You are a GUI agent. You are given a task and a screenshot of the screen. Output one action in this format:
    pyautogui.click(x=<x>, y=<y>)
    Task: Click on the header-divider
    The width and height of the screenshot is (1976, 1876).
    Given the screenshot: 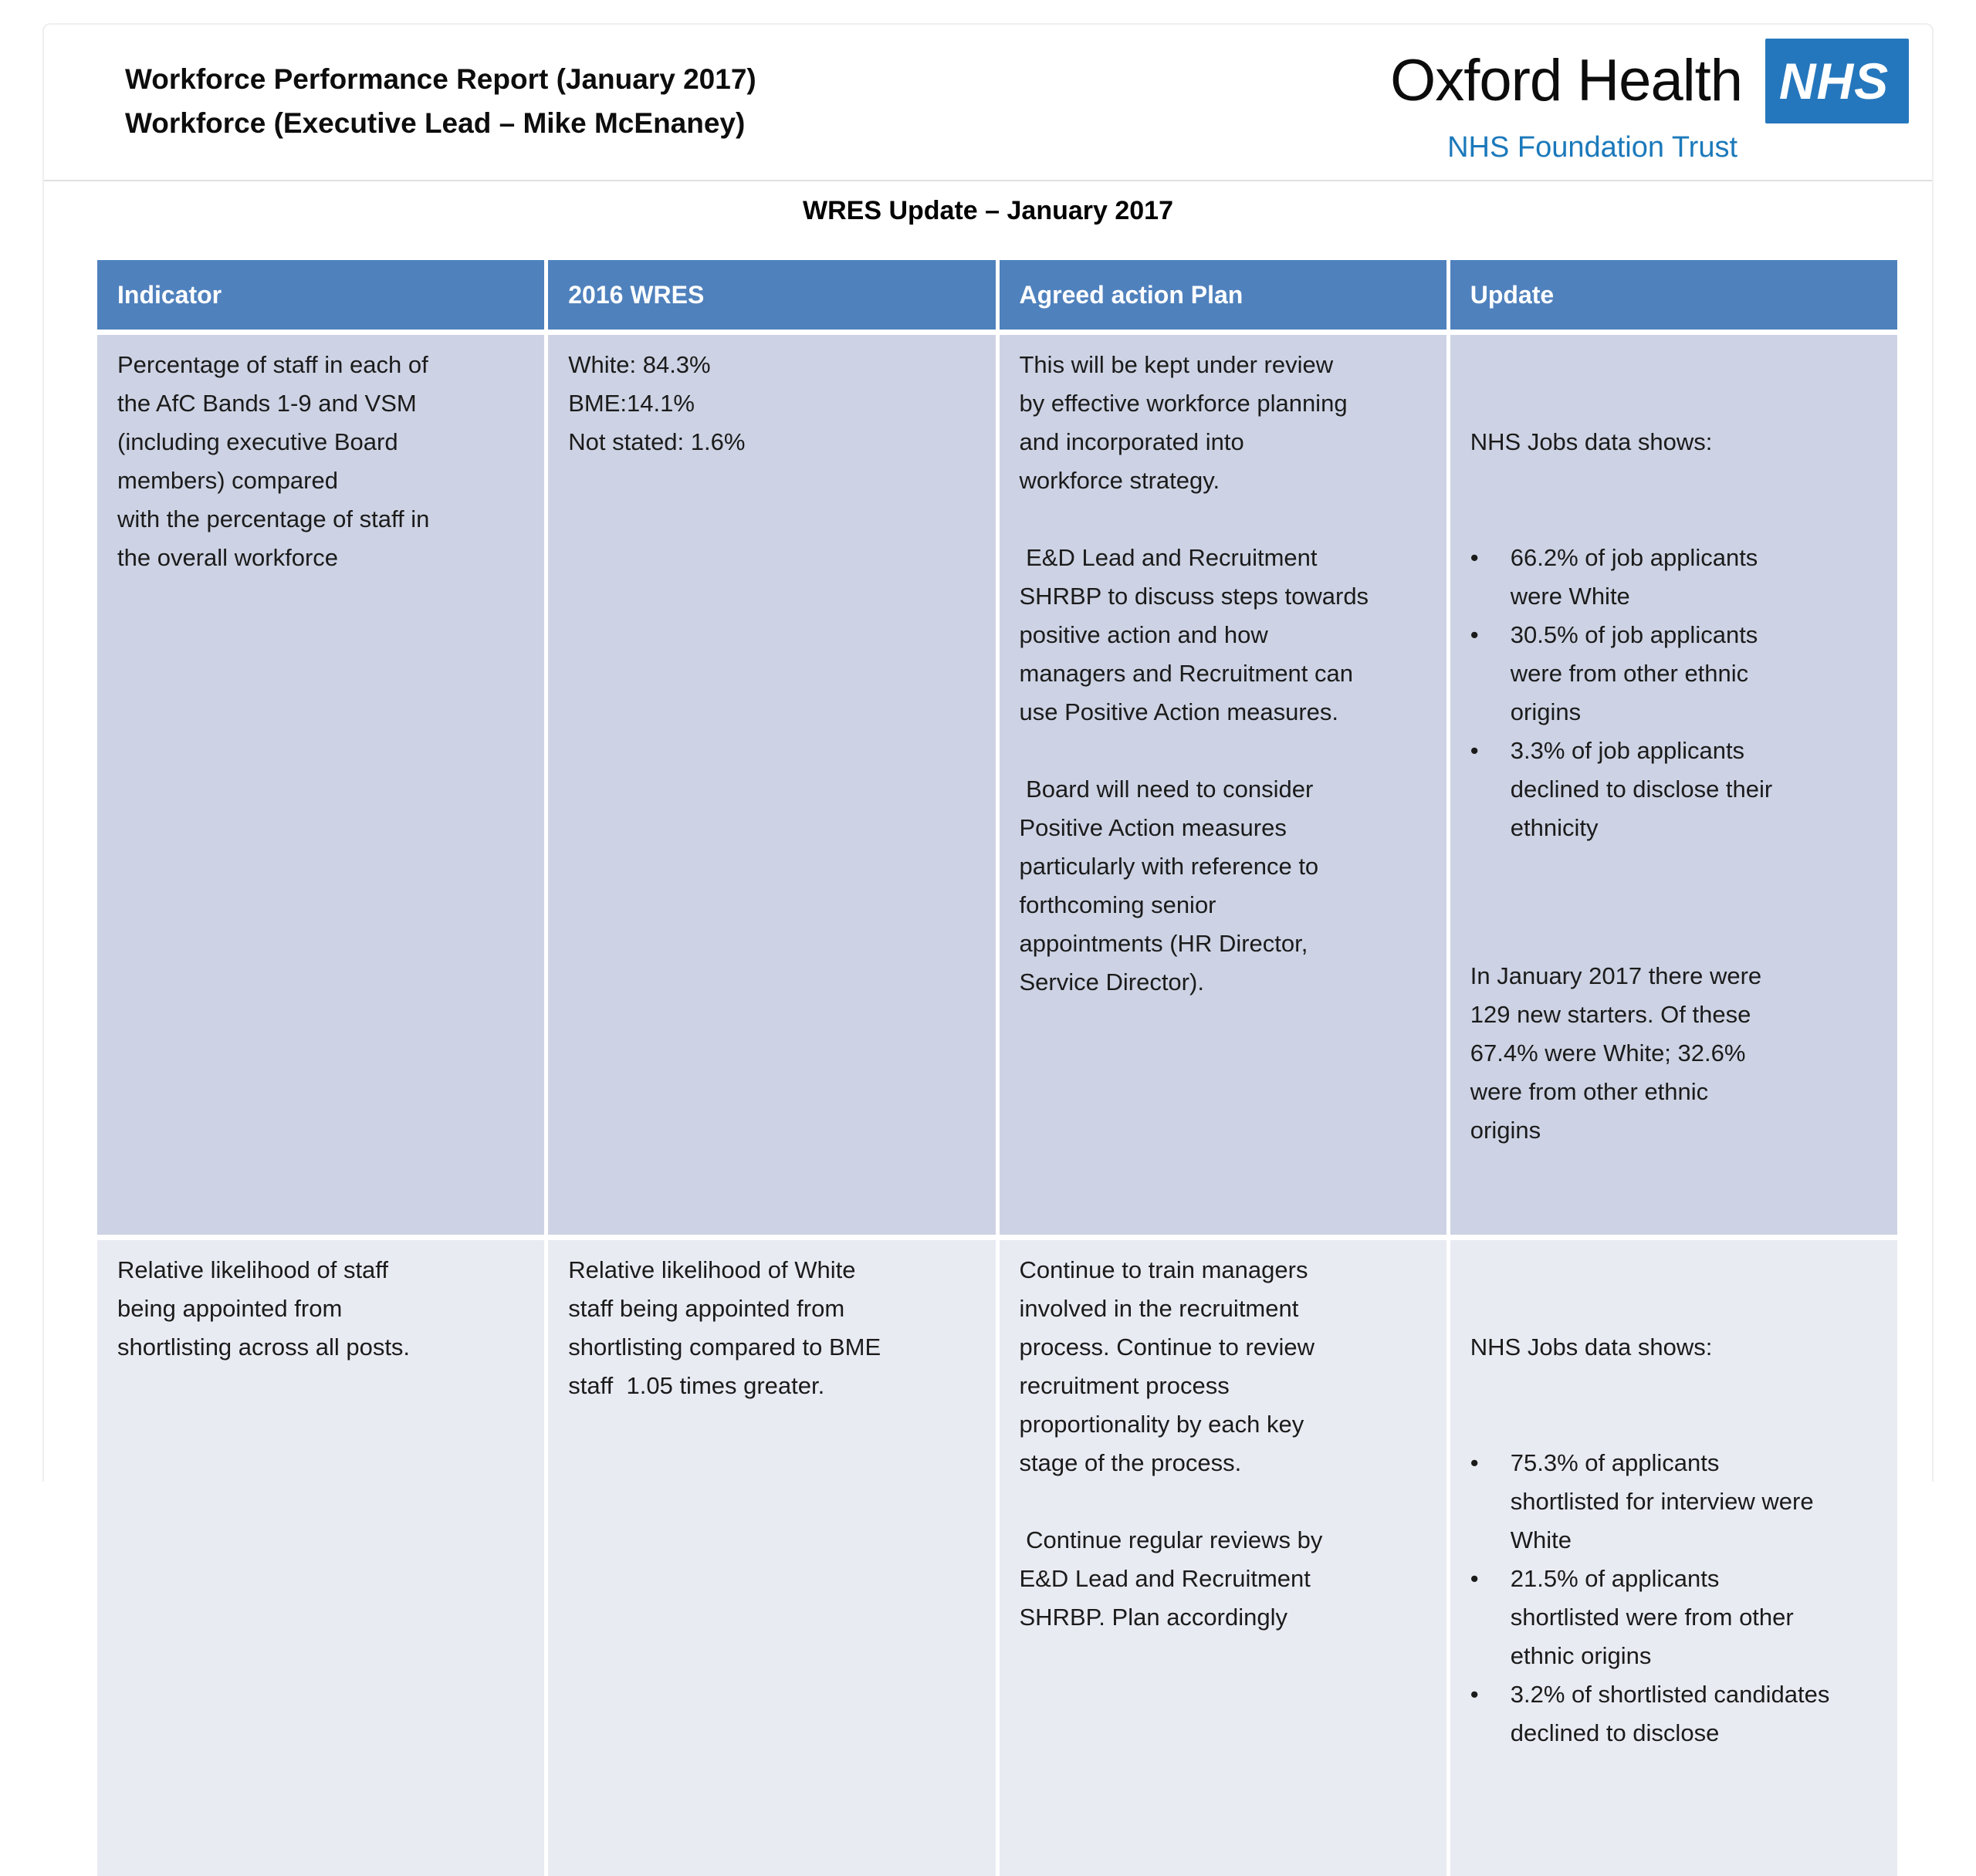 What is the action you would take?
    pyautogui.click(x=988, y=180)
    